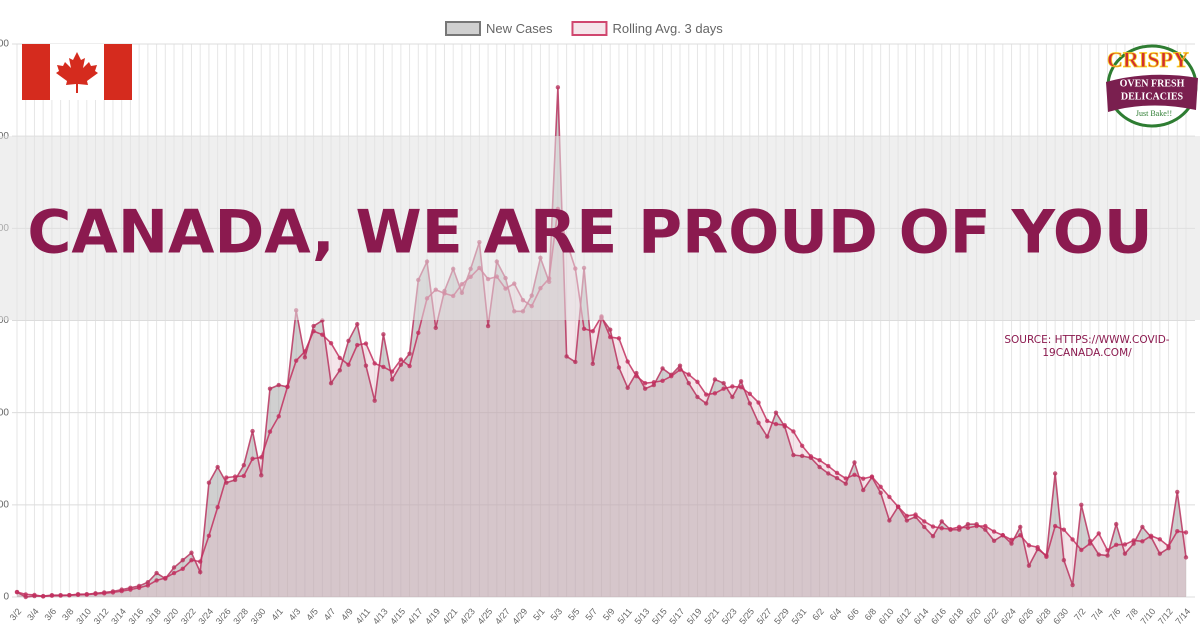 This screenshot has height=642, width=1200. What do you see at coordinates (6, 597) in the screenshot?
I see `y-tick-label: 0` at bounding box center [6, 597].